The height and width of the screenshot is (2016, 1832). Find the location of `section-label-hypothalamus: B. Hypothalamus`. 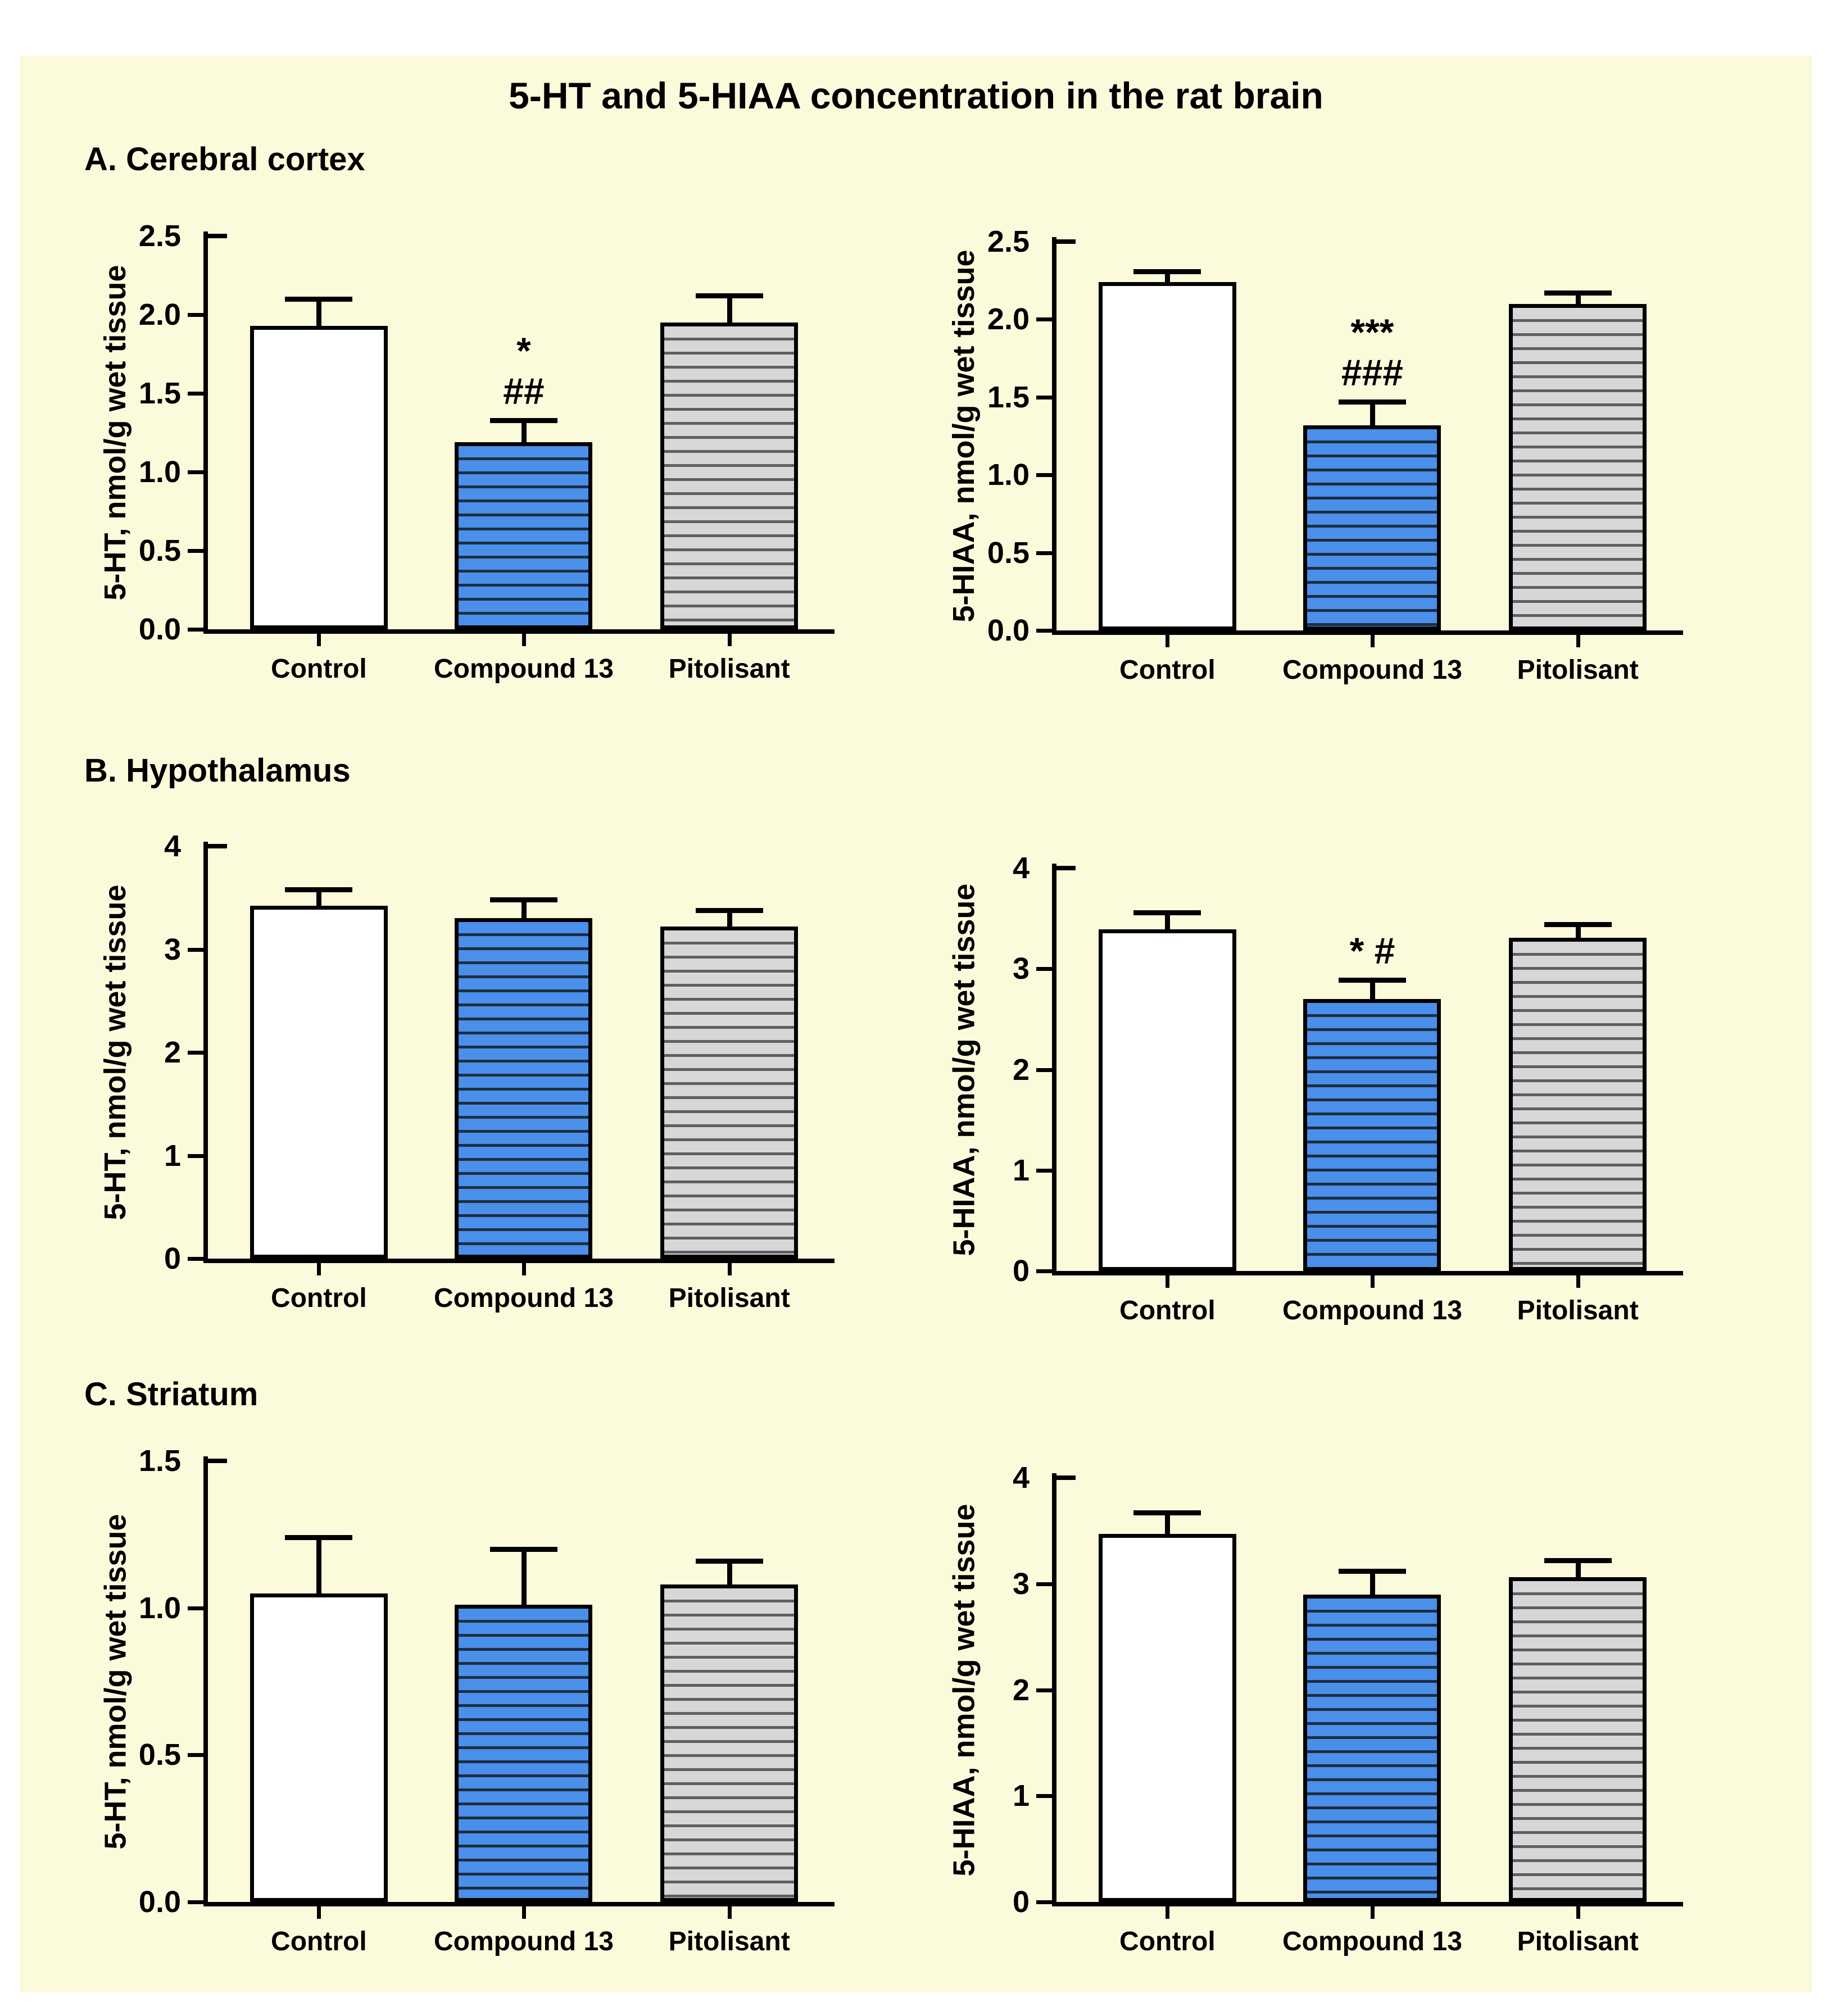

section-label-hypothalamus: B. Hypothalamus is located at coordinates (217, 770).